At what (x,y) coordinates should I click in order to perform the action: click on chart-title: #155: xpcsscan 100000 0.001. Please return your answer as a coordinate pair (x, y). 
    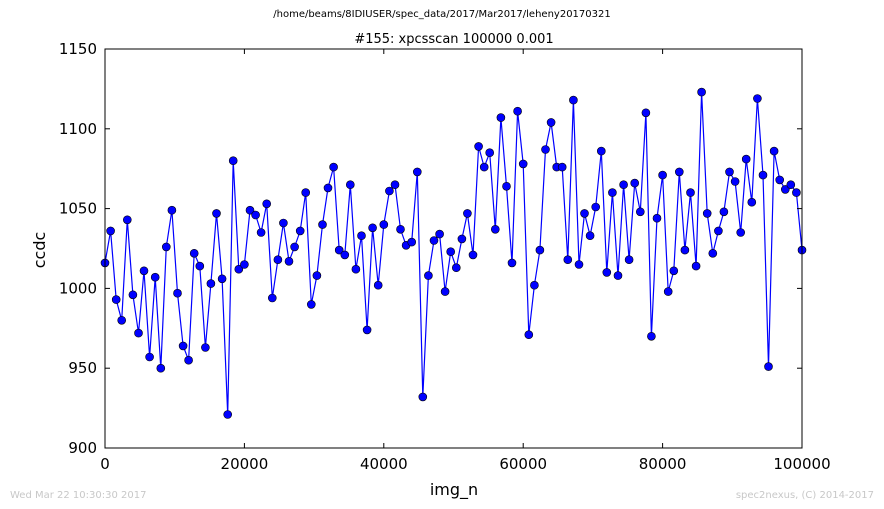
    Looking at the image, I should click on (453, 39).